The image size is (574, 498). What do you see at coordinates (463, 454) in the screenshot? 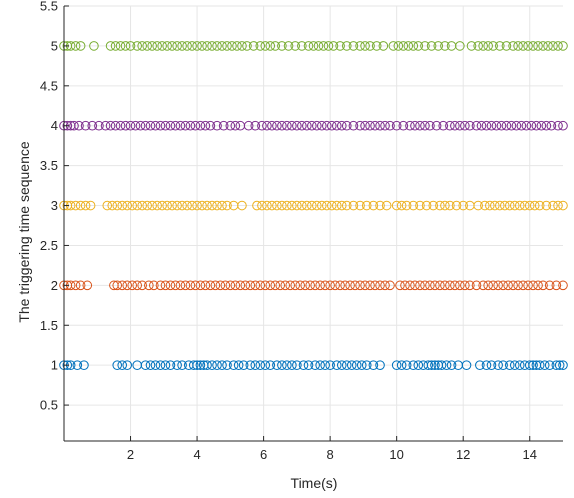
I see `x-tick-label: 12` at bounding box center [463, 454].